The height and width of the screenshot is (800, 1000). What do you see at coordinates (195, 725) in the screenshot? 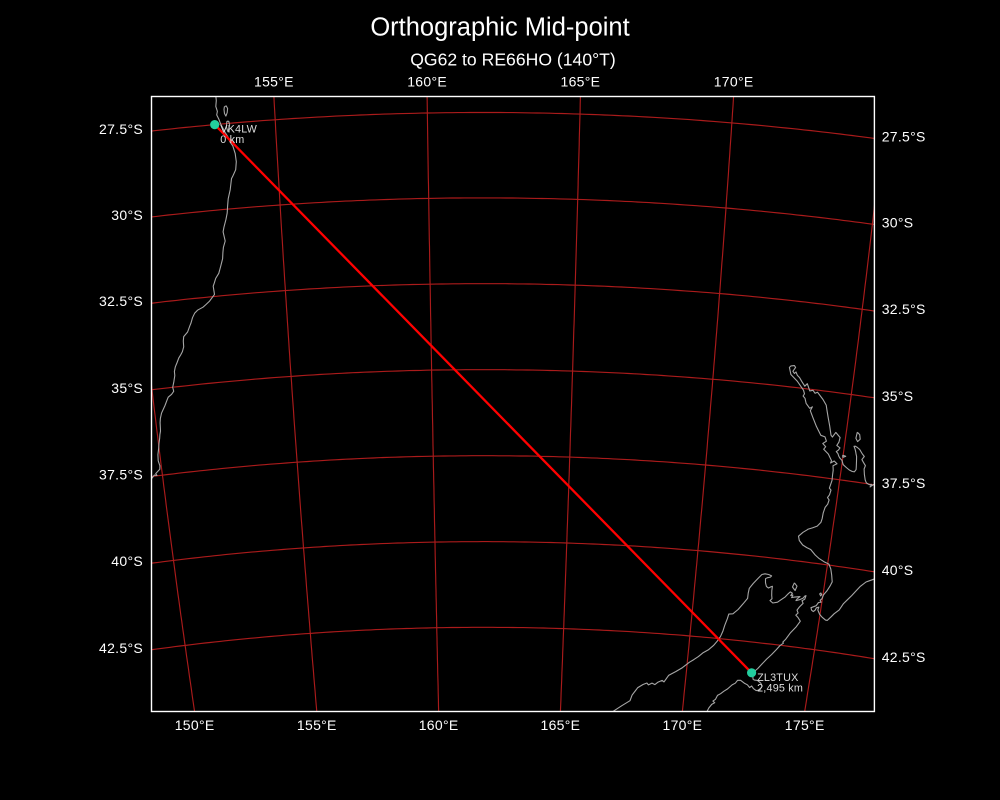
I see `svg-text: 150°E` at bounding box center [195, 725].